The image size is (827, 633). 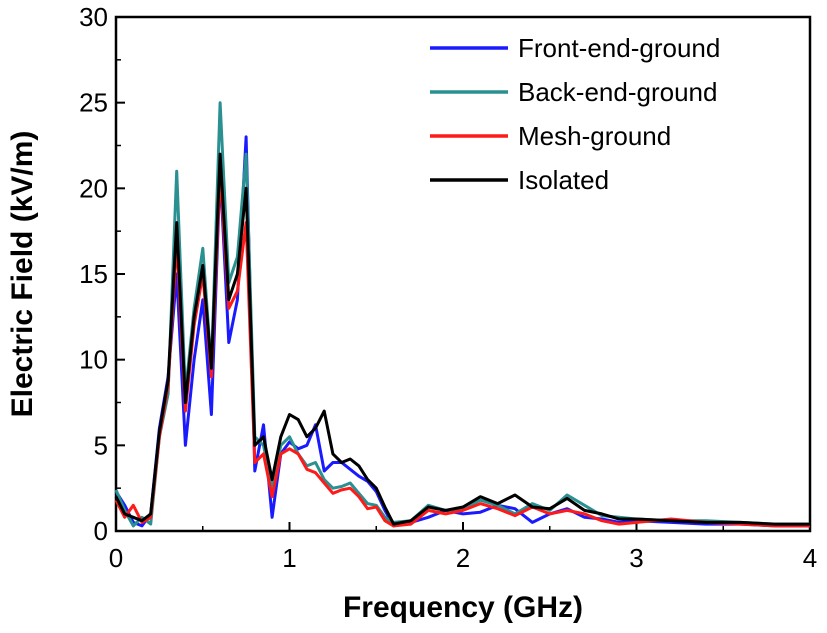 I want to click on y-tick-label: 0, so click(x=101, y=531).